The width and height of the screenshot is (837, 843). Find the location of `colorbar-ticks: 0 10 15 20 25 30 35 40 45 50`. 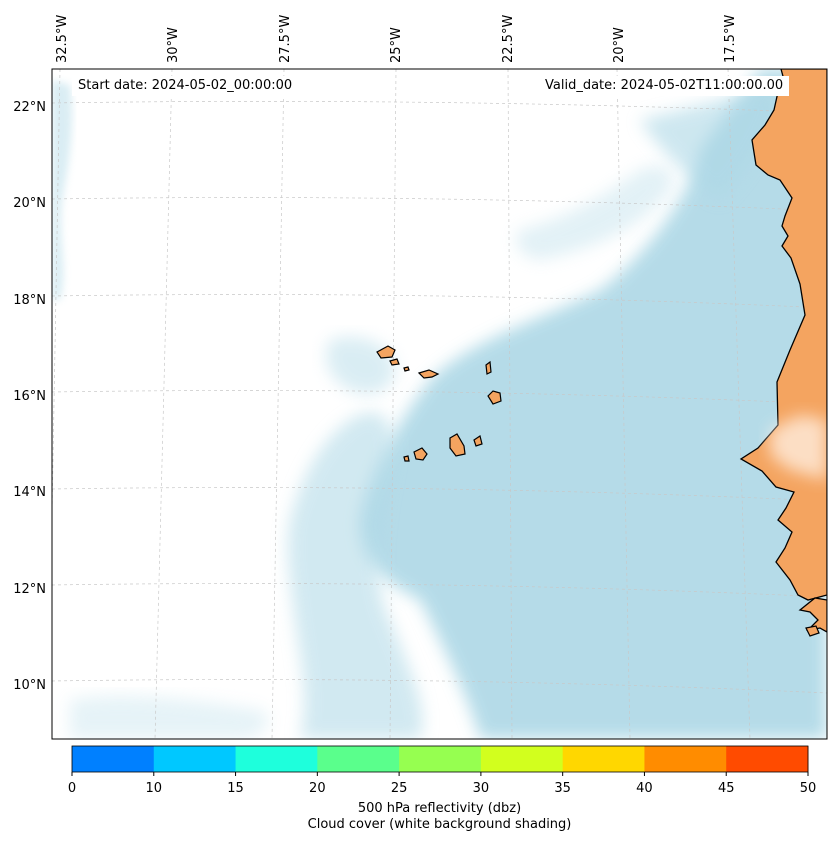

colorbar-ticks: 0 10 15 20 25 30 35 40 45 50 is located at coordinates (442, 784).